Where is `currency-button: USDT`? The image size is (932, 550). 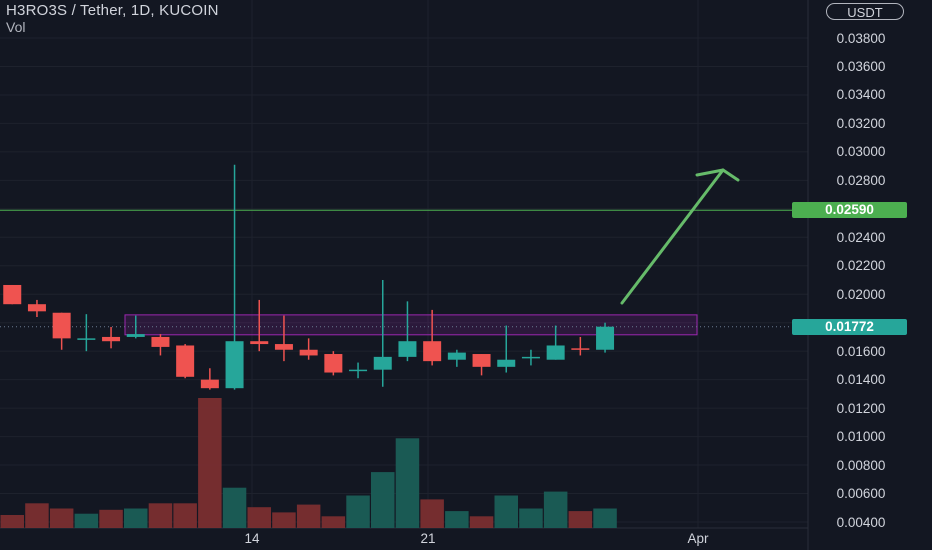 currency-button: USDT is located at coordinates (865, 11).